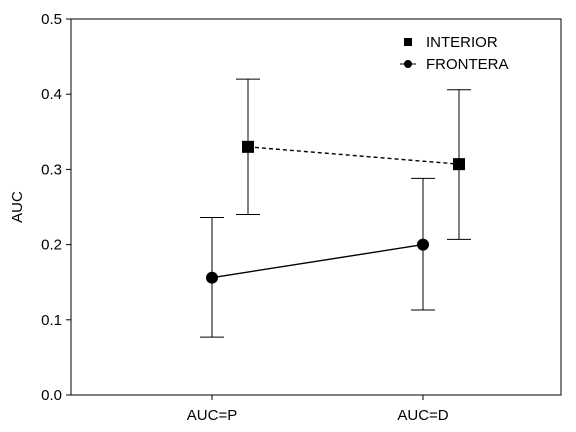 Image resolution: width=576 pixels, height=432 pixels. I want to click on legend-marker-square, so click(408, 42).